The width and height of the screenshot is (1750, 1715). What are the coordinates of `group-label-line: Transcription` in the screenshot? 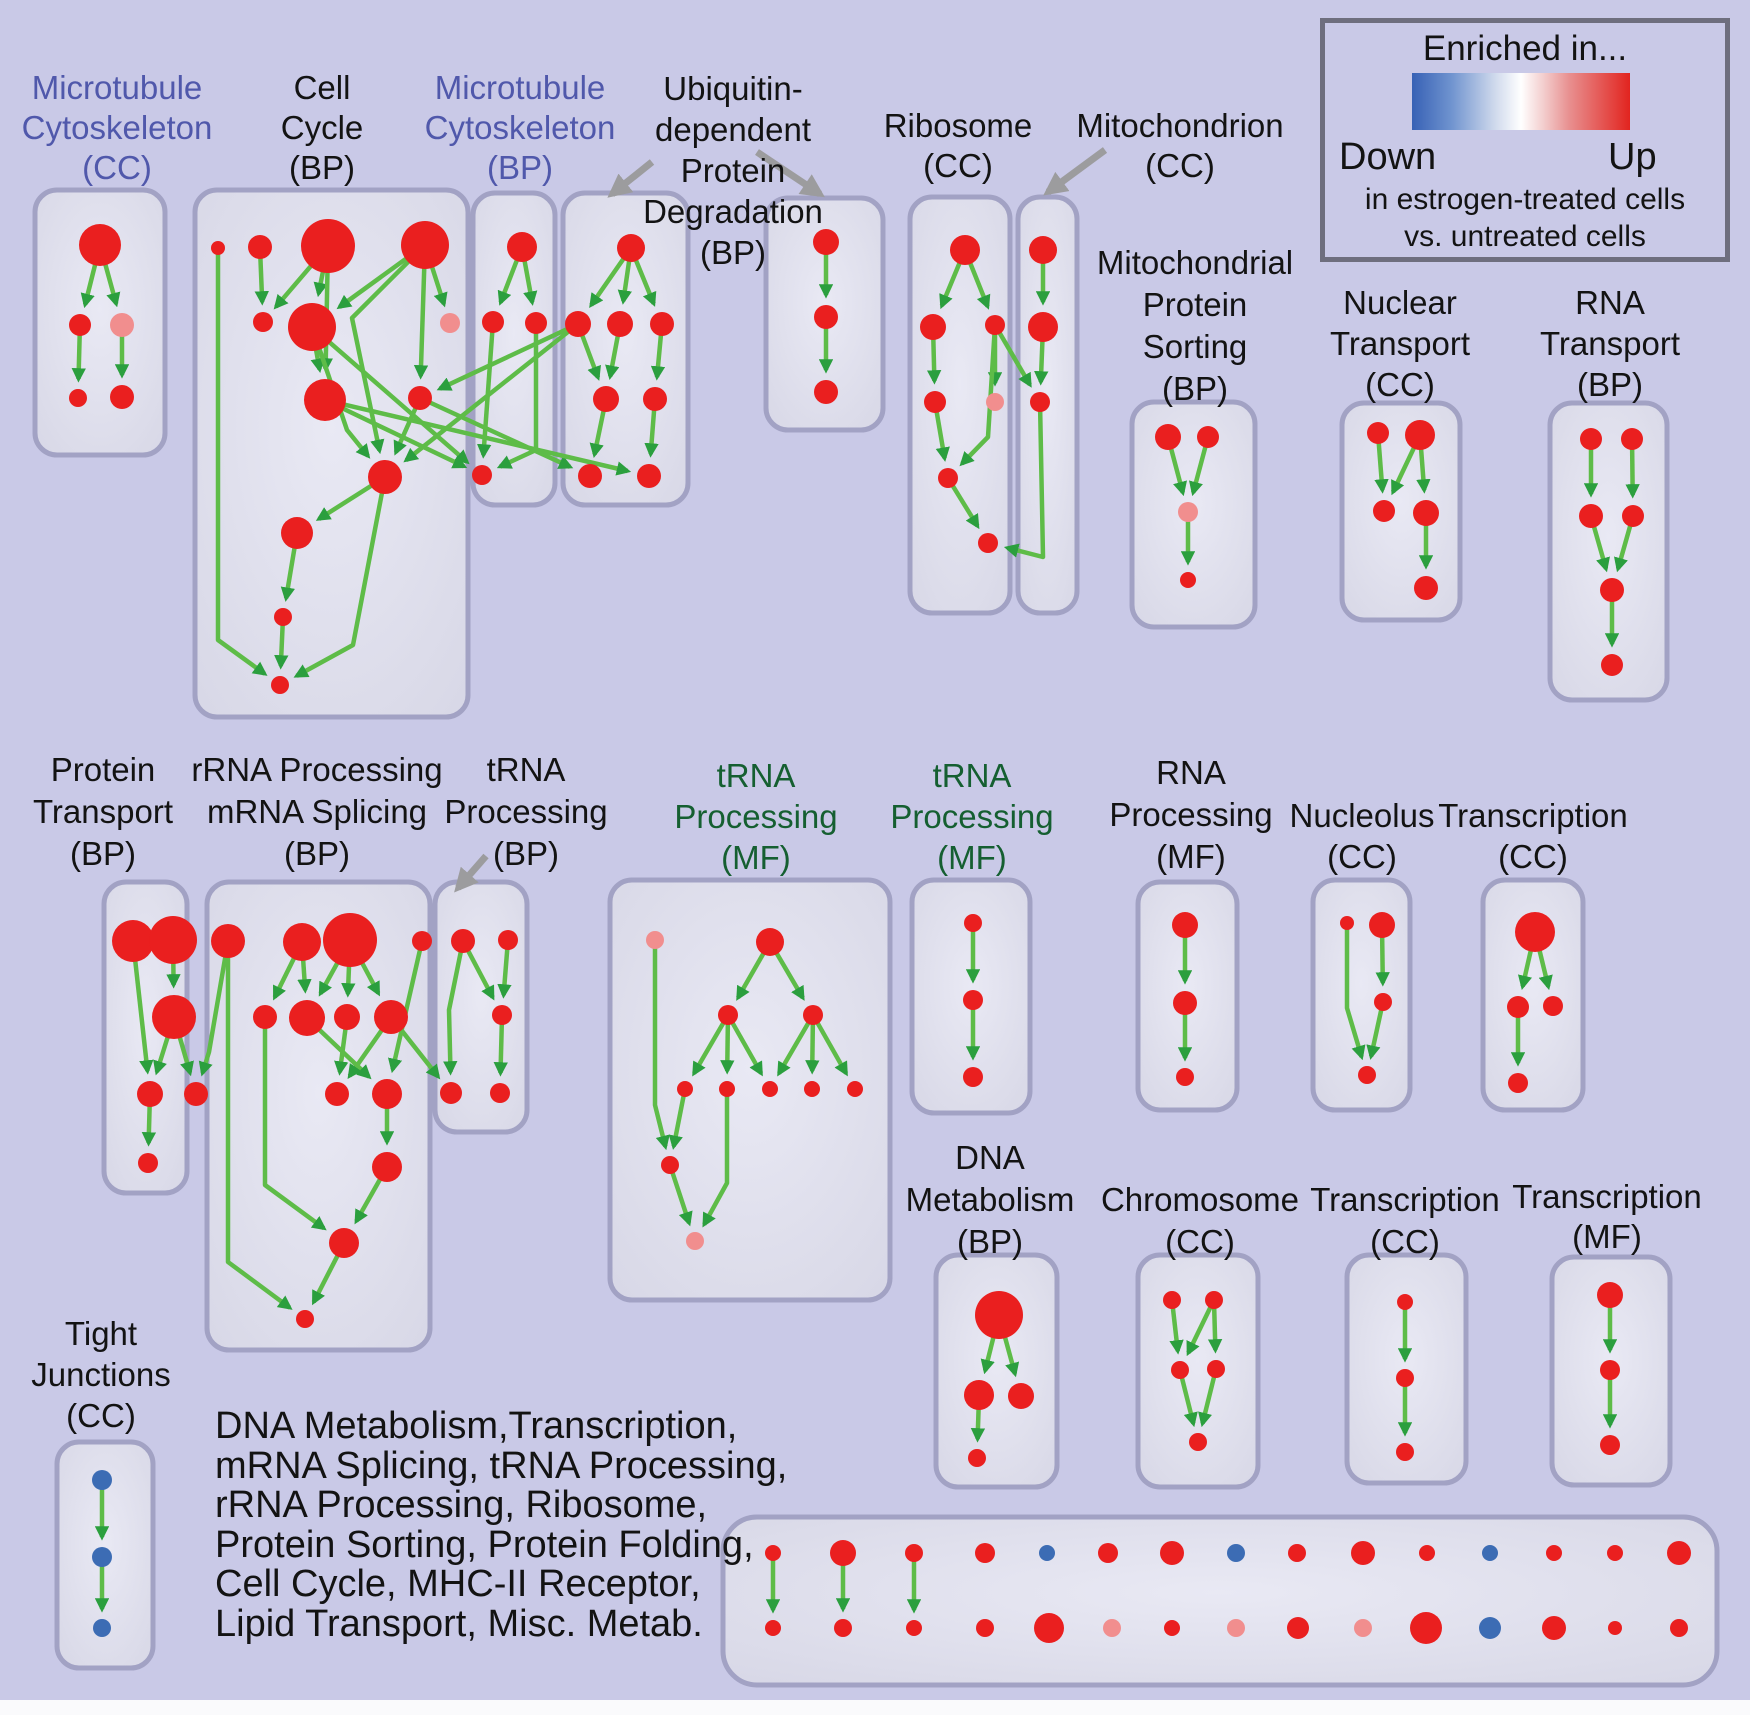 It's located at (1607, 1196).